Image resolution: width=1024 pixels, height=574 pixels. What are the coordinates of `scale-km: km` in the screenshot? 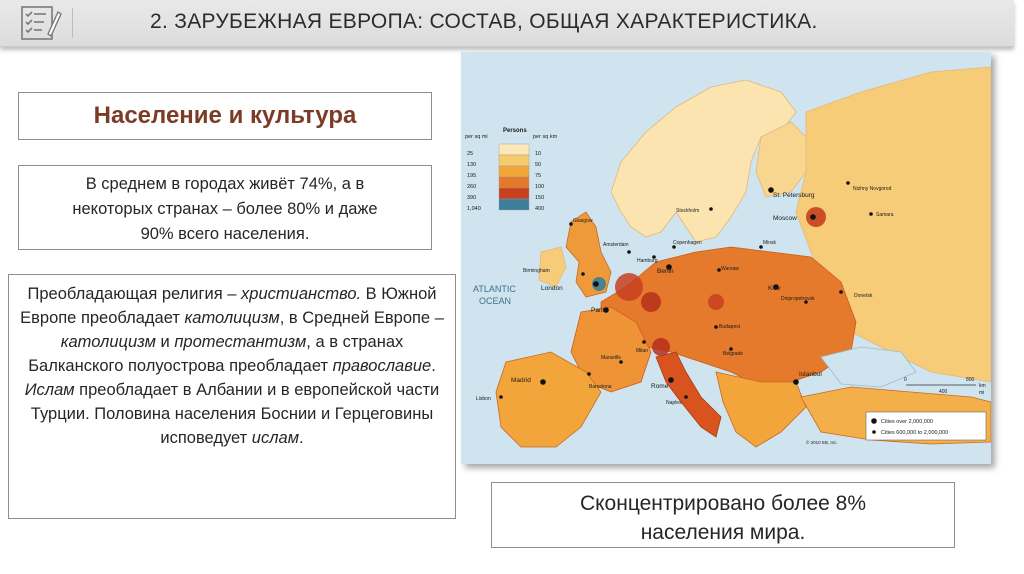 It's located at (982, 386).